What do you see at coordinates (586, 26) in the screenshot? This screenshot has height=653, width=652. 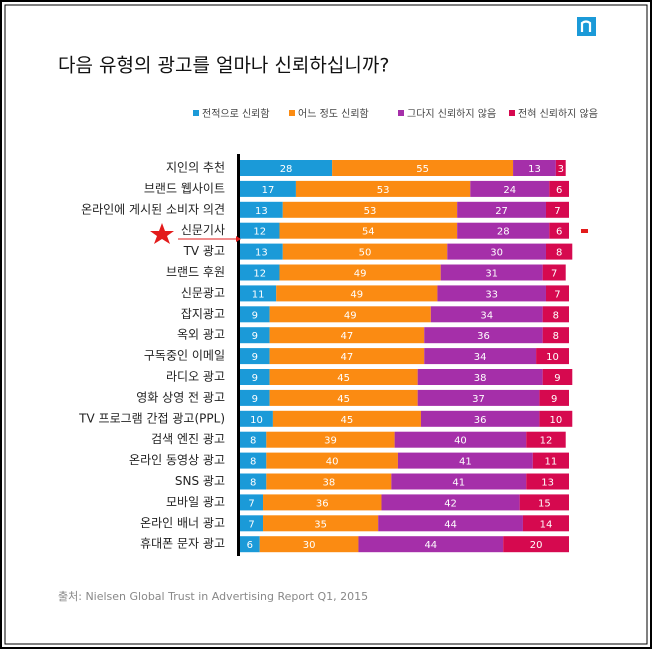 I see `logo-letter` at bounding box center [586, 26].